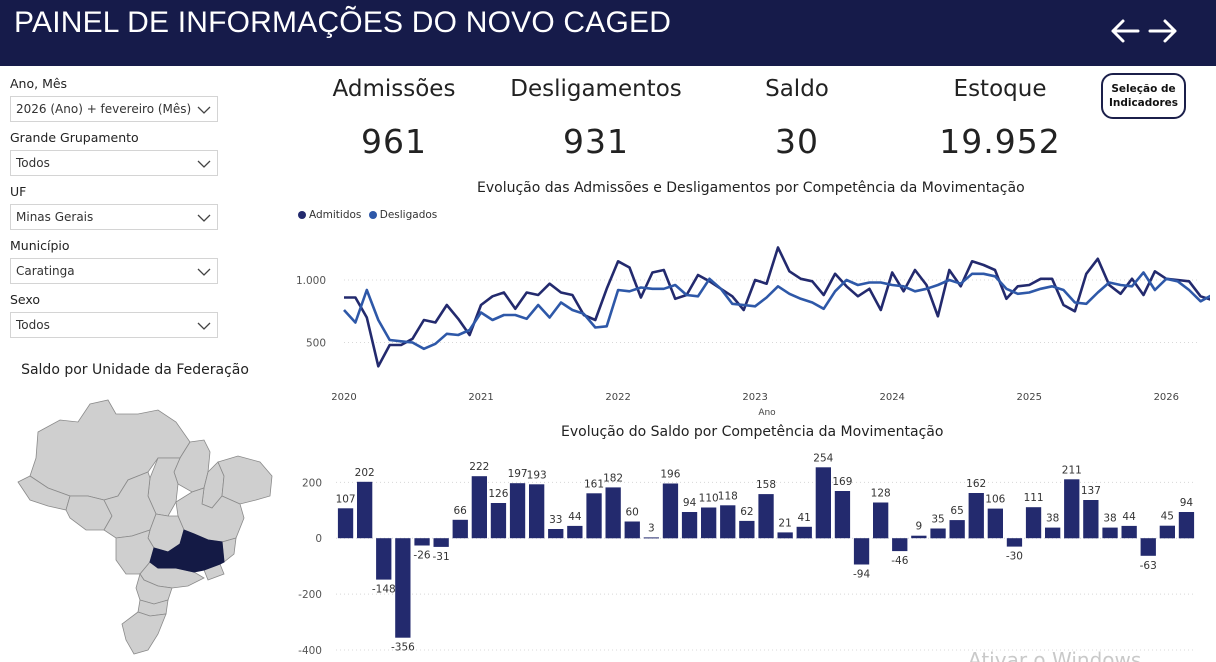 The width and height of the screenshot is (1216, 662). Describe the element at coordinates (104, 109) in the screenshot. I see `filter-ano-mes-value: 2026 (Ano) + fevereiro (Mês)` at that location.